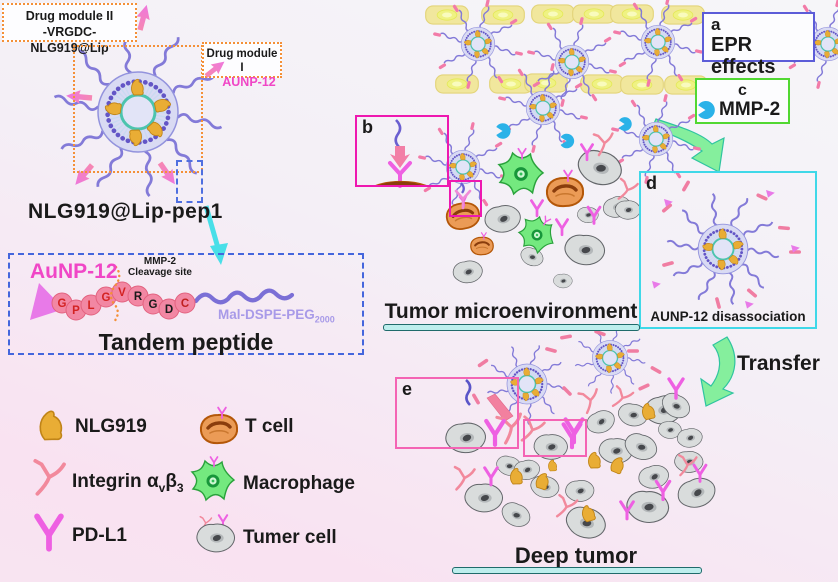 This screenshot has height=582, width=838. What do you see at coordinates (51, 425) in the screenshot?
I see `nlg919-icon` at bounding box center [51, 425].